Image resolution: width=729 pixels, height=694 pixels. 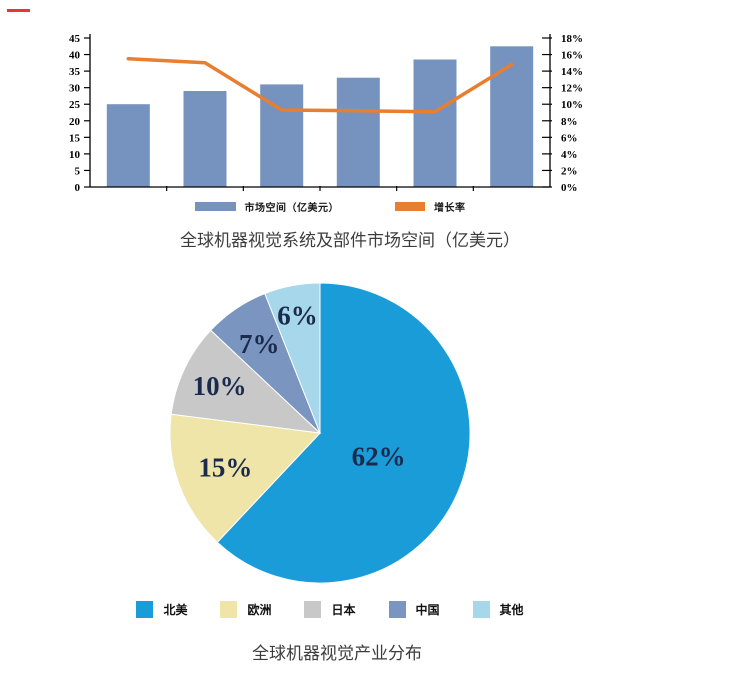 What do you see at coordinates (75, 39) in the screenshot?
I see `left-axis-tick-label: 45` at bounding box center [75, 39].